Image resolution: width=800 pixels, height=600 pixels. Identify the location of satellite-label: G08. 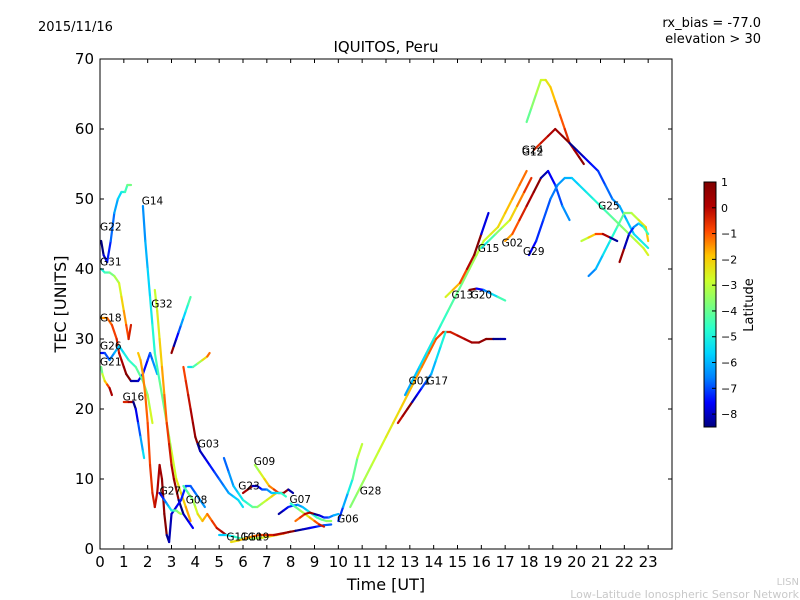
(197, 501).